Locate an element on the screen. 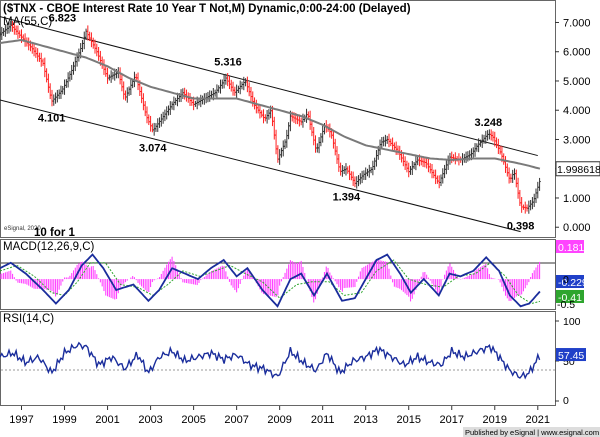  rsi-label: RSI(14,C) is located at coordinates (28, 319).